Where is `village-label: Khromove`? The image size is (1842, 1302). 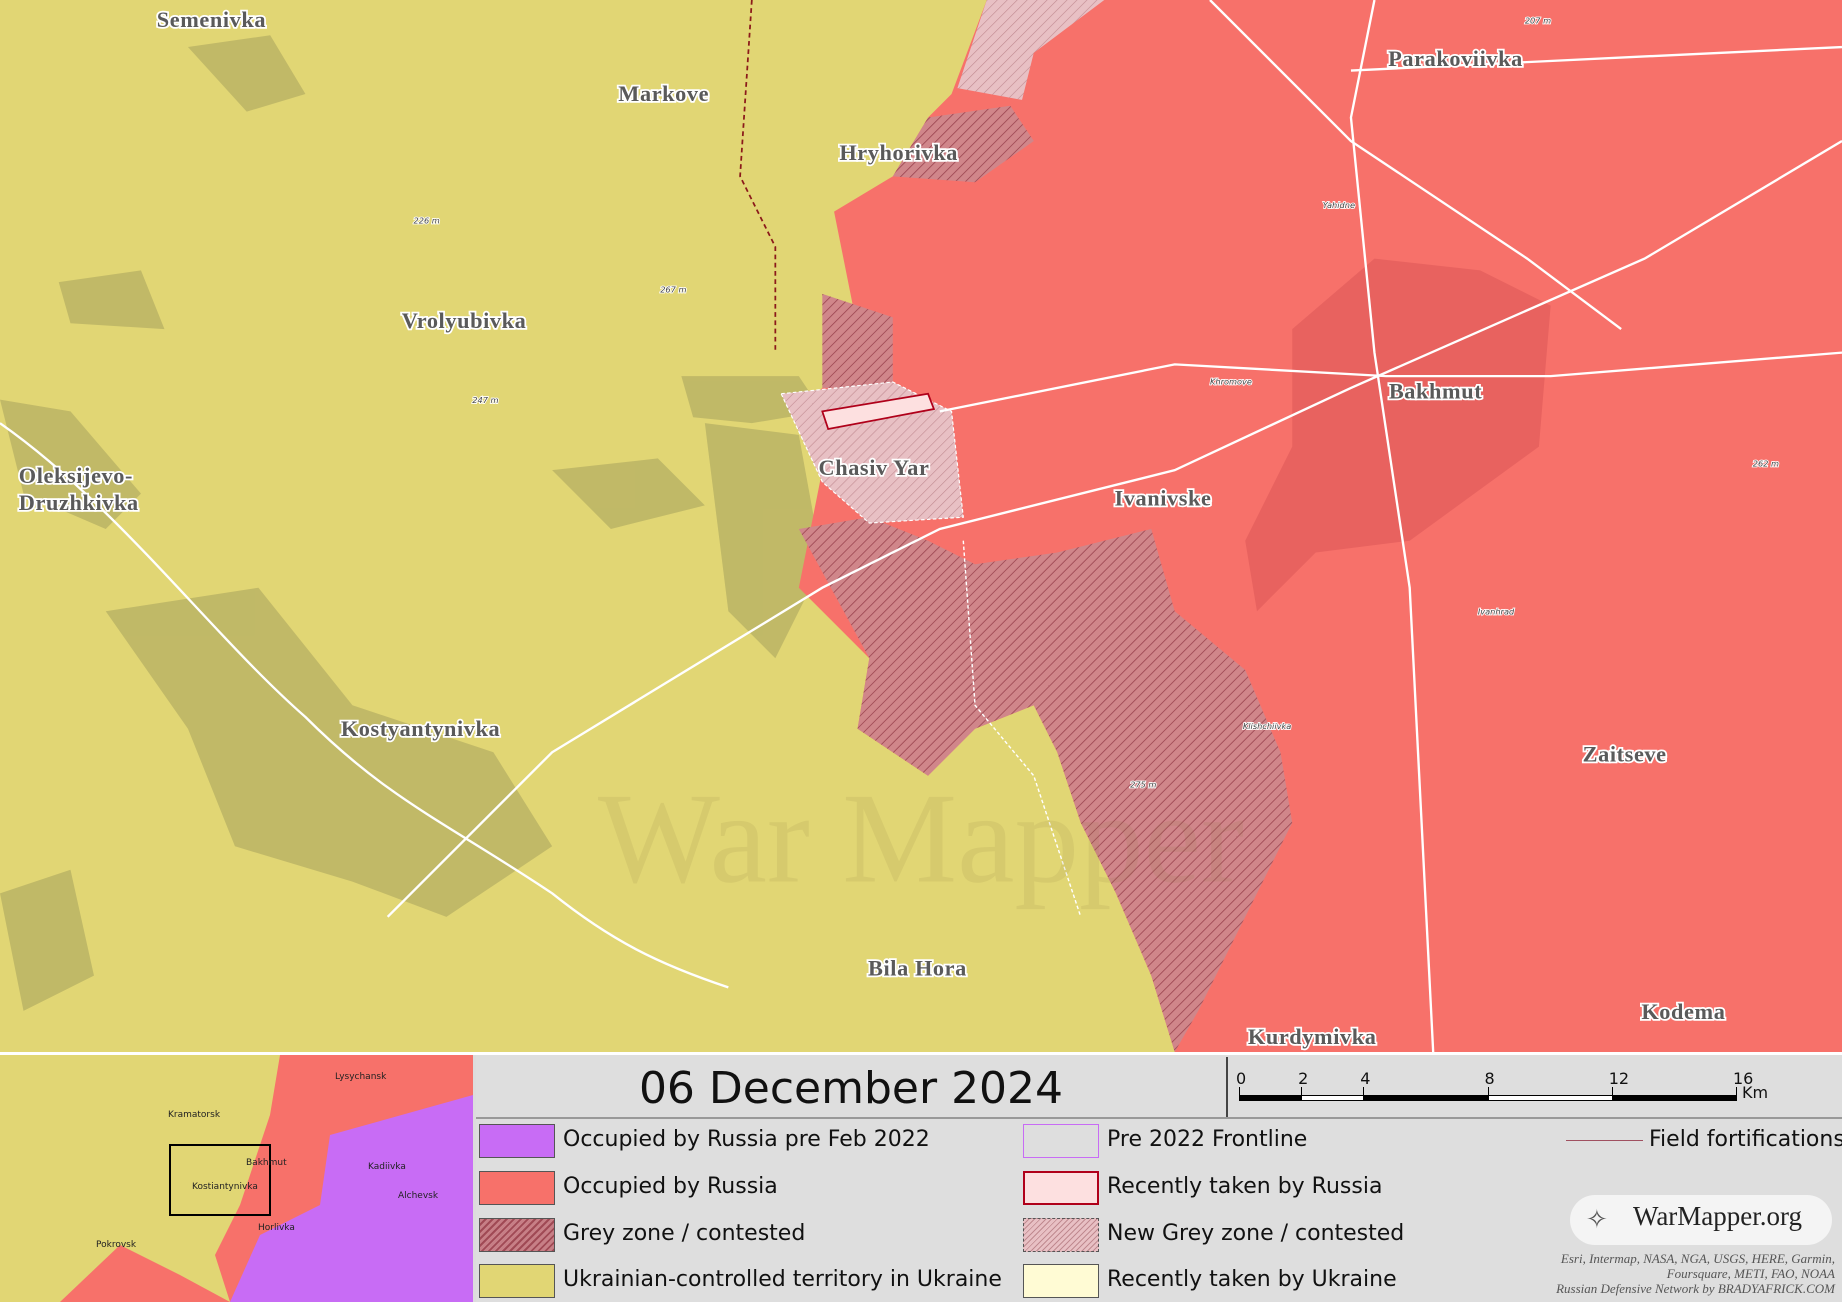
village-label: Khromove is located at coordinates (1231, 381).